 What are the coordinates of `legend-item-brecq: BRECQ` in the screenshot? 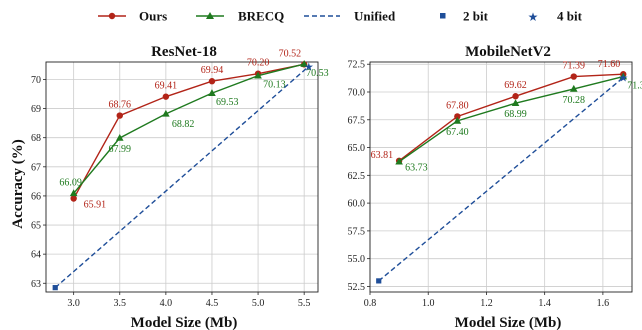 It's located at (240, 16).